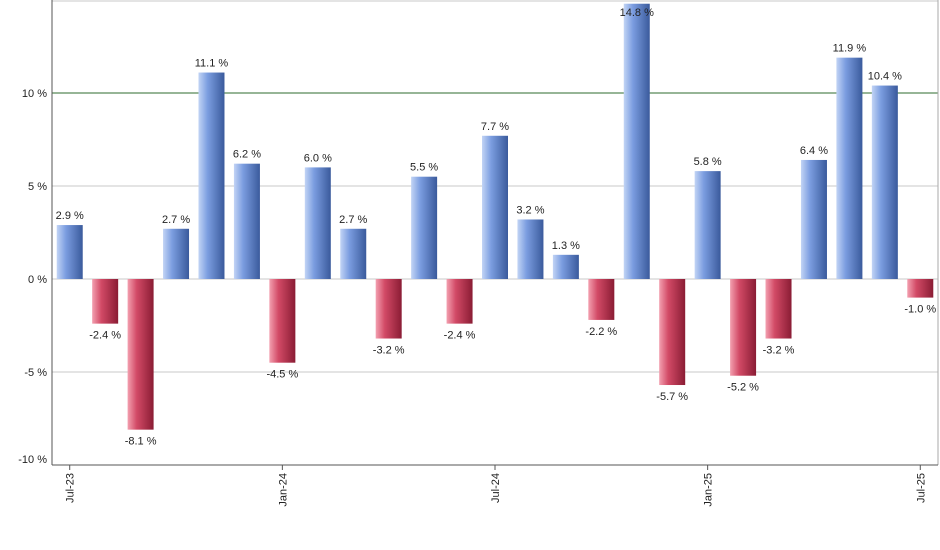 The width and height of the screenshot is (940, 550). What do you see at coordinates (318, 158) in the screenshot?
I see `data-label: 6.0 %` at bounding box center [318, 158].